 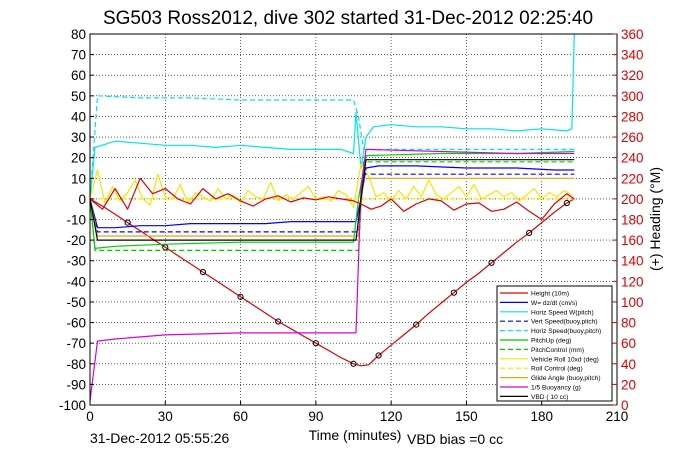 I want to click on legend-label: Roll Control (deg), so click(x=557, y=369).